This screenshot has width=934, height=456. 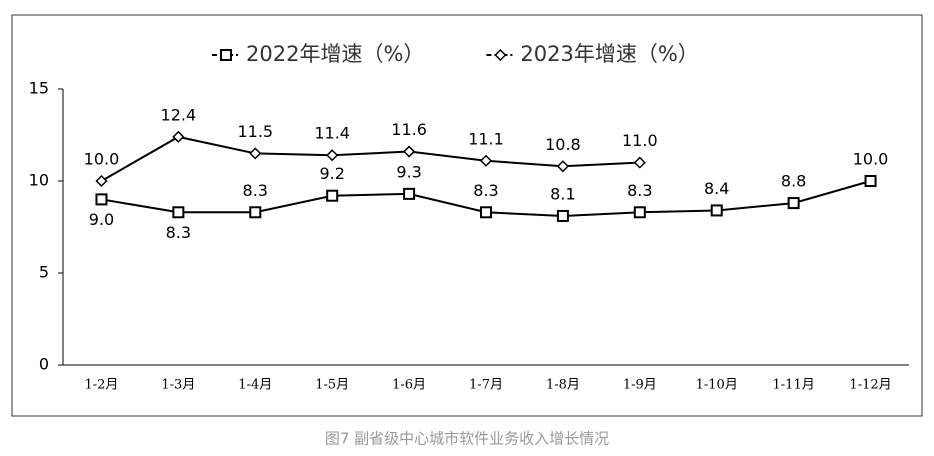 What do you see at coordinates (409, 129) in the screenshot?
I see `data-label: 11.6` at bounding box center [409, 129].